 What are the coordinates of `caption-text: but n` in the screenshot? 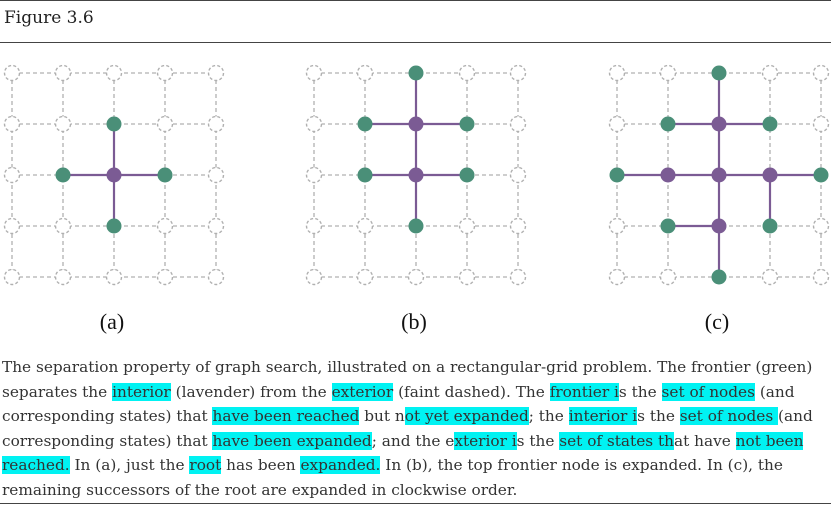 It's located at (382, 416).